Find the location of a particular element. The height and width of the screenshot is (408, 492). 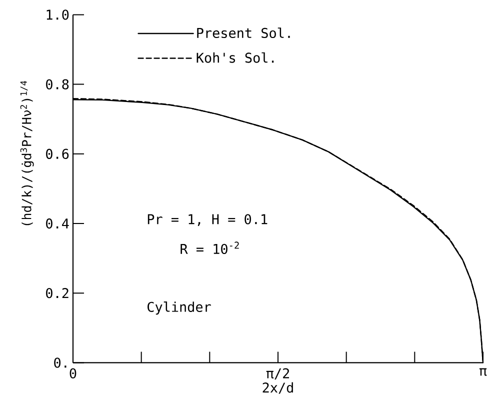

x-tick-label: π is located at coordinates (483, 372).